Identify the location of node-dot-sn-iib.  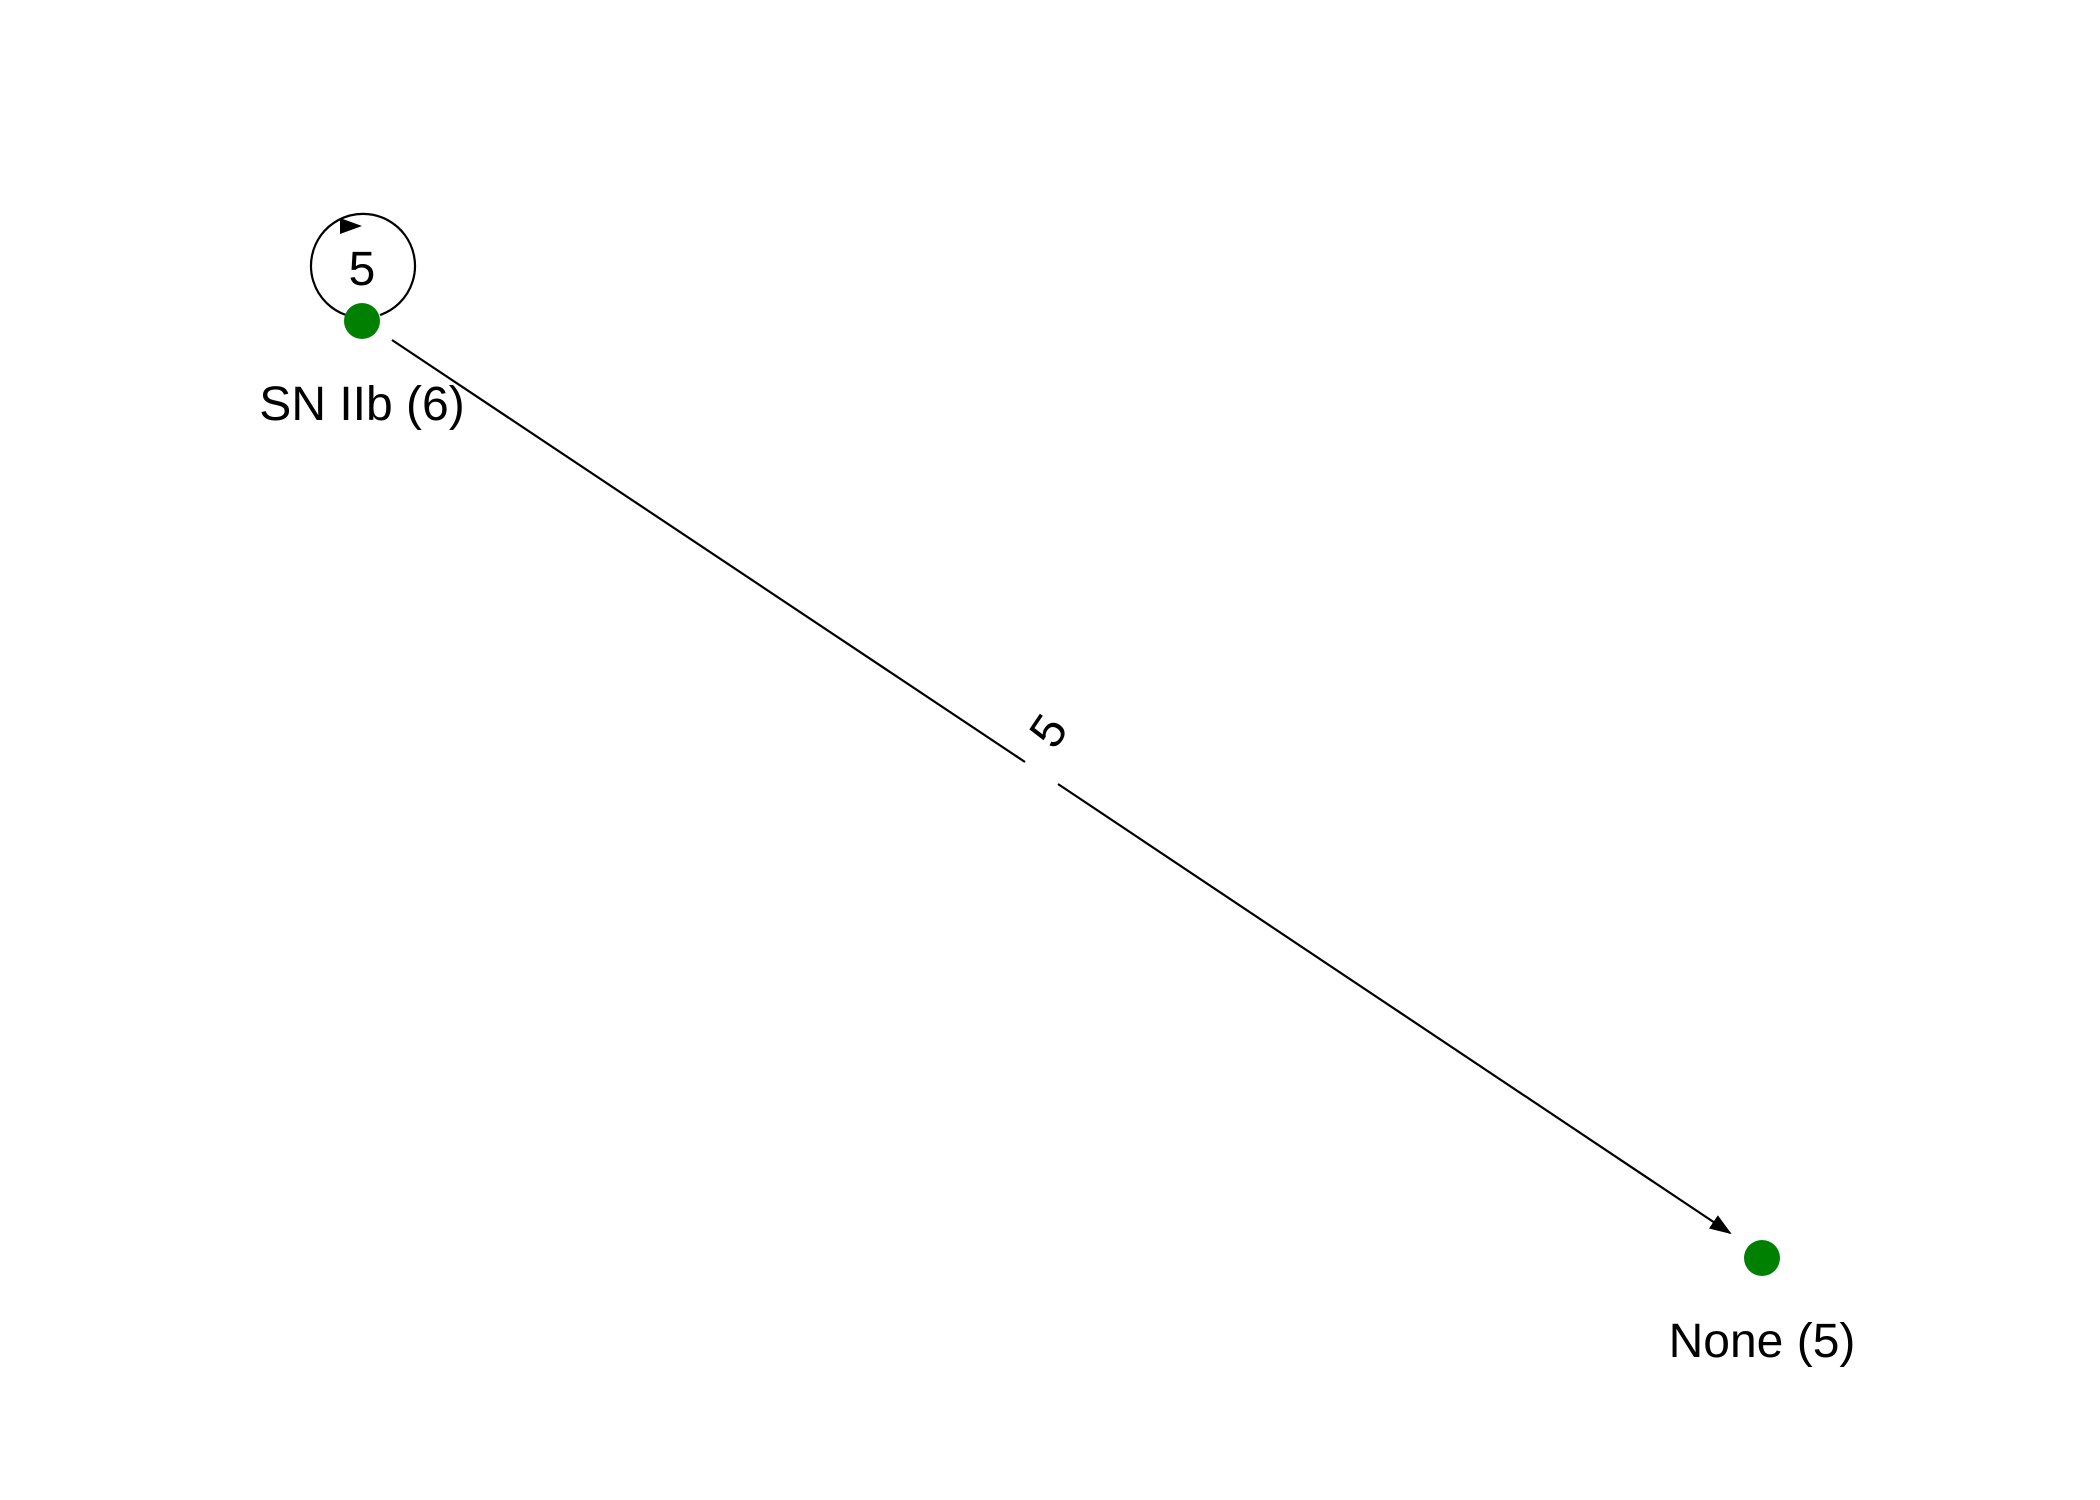
(362, 321).